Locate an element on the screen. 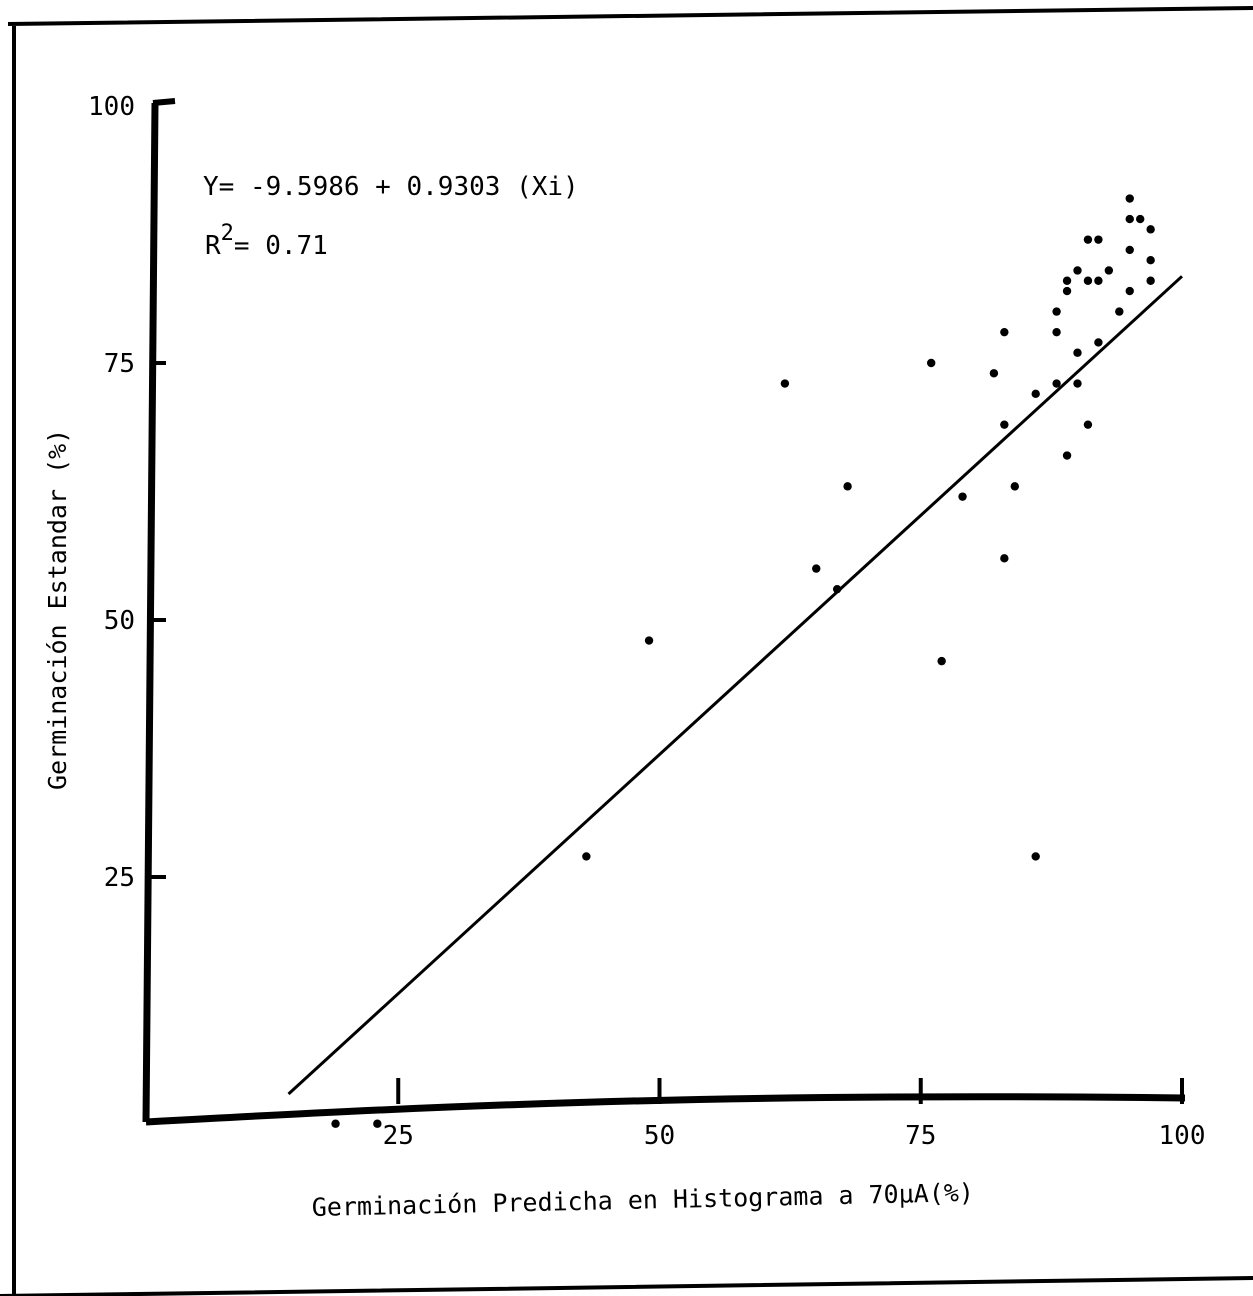  r-squared-value: = 0.71 is located at coordinates (281, 246).